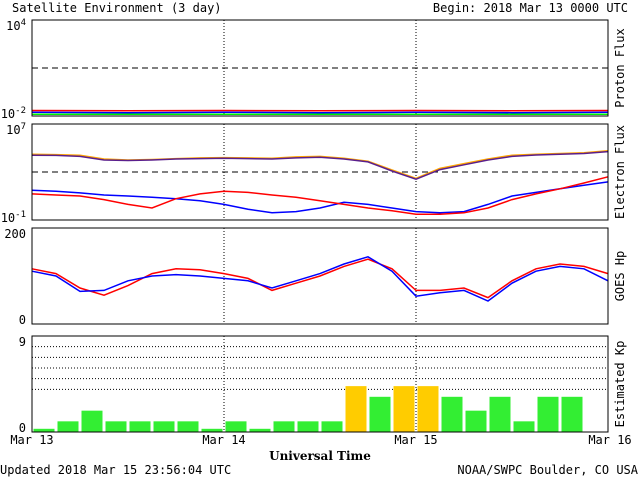 The image size is (640, 480). What do you see at coordinates (117, 8) in the screenshot?
I see `chart-title: Satellite Environment (3 day)` at bounding box center [117, 8].